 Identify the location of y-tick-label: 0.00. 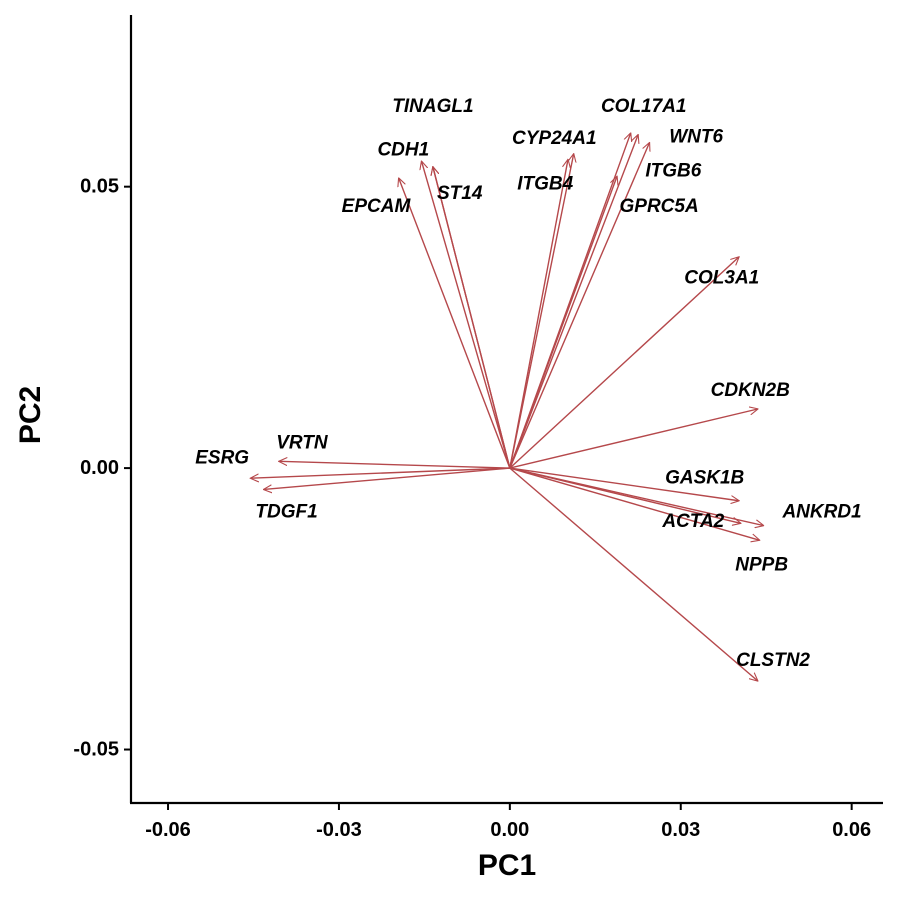
(99, 468).